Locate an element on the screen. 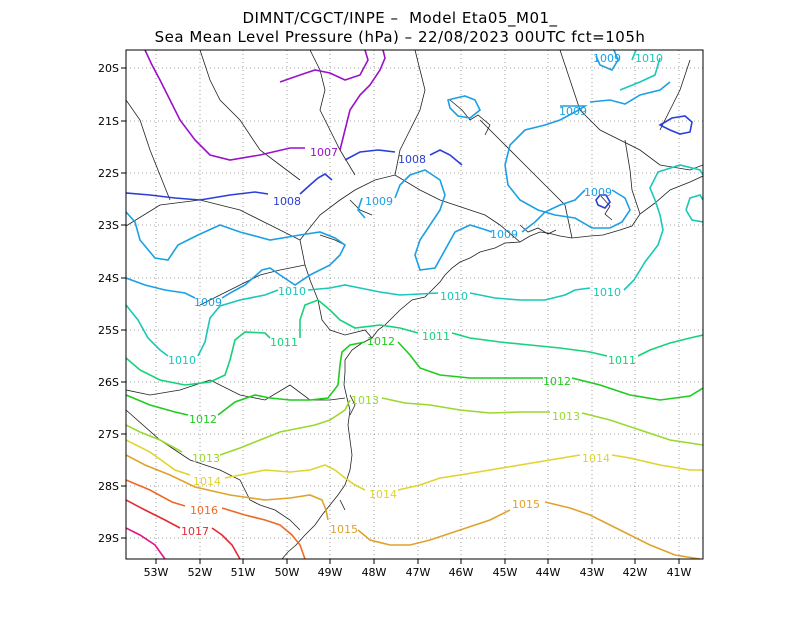 Image resolution: width=800 pixels, height=618 pixels. lon-tick-label: 46W is located at coordinates (461, 572).